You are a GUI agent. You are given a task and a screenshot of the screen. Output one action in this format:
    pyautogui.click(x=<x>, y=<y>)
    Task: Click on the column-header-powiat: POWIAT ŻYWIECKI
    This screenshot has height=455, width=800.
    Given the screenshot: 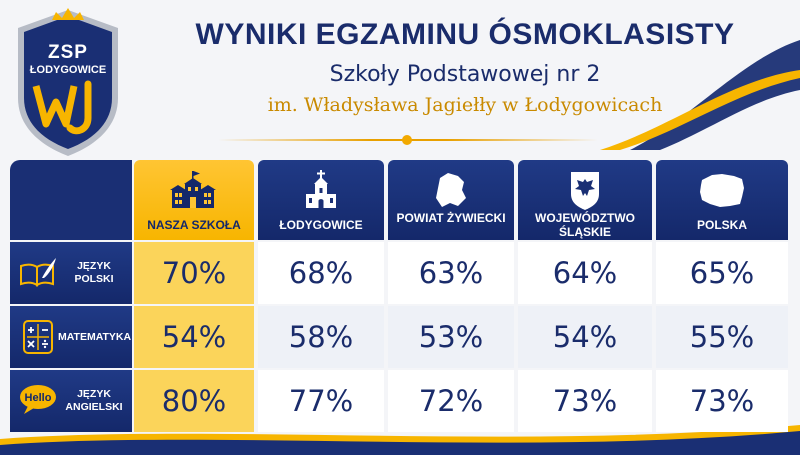 What is the action you would take?
    pyautogui.click(x=451, y=200)
    